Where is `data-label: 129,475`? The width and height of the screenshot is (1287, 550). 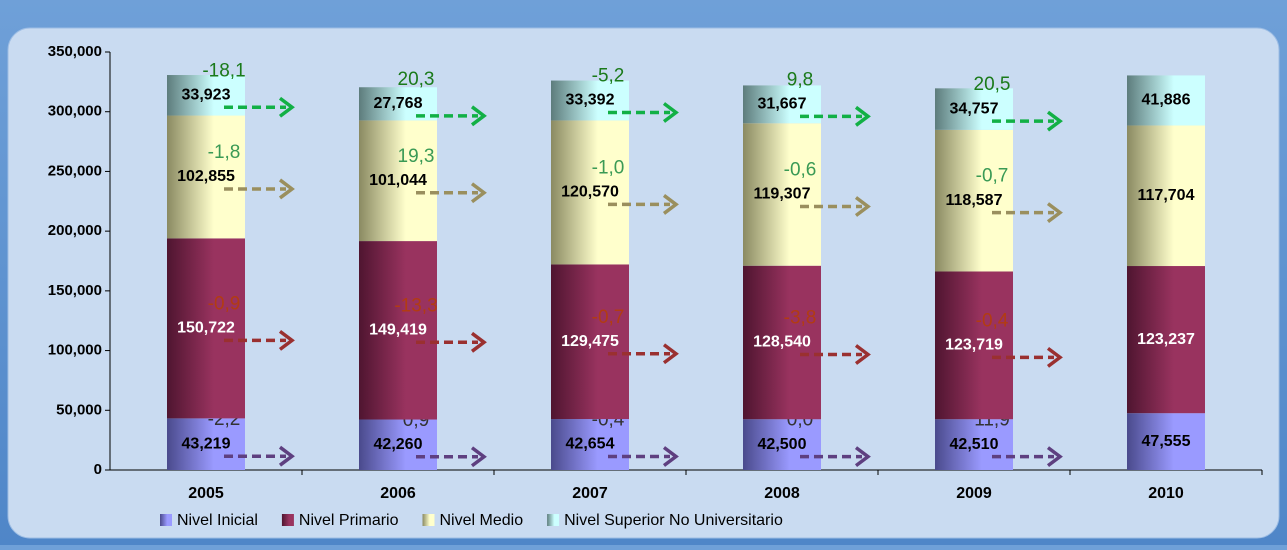
data-label: 129,475 is located at coordinates (590, 341).